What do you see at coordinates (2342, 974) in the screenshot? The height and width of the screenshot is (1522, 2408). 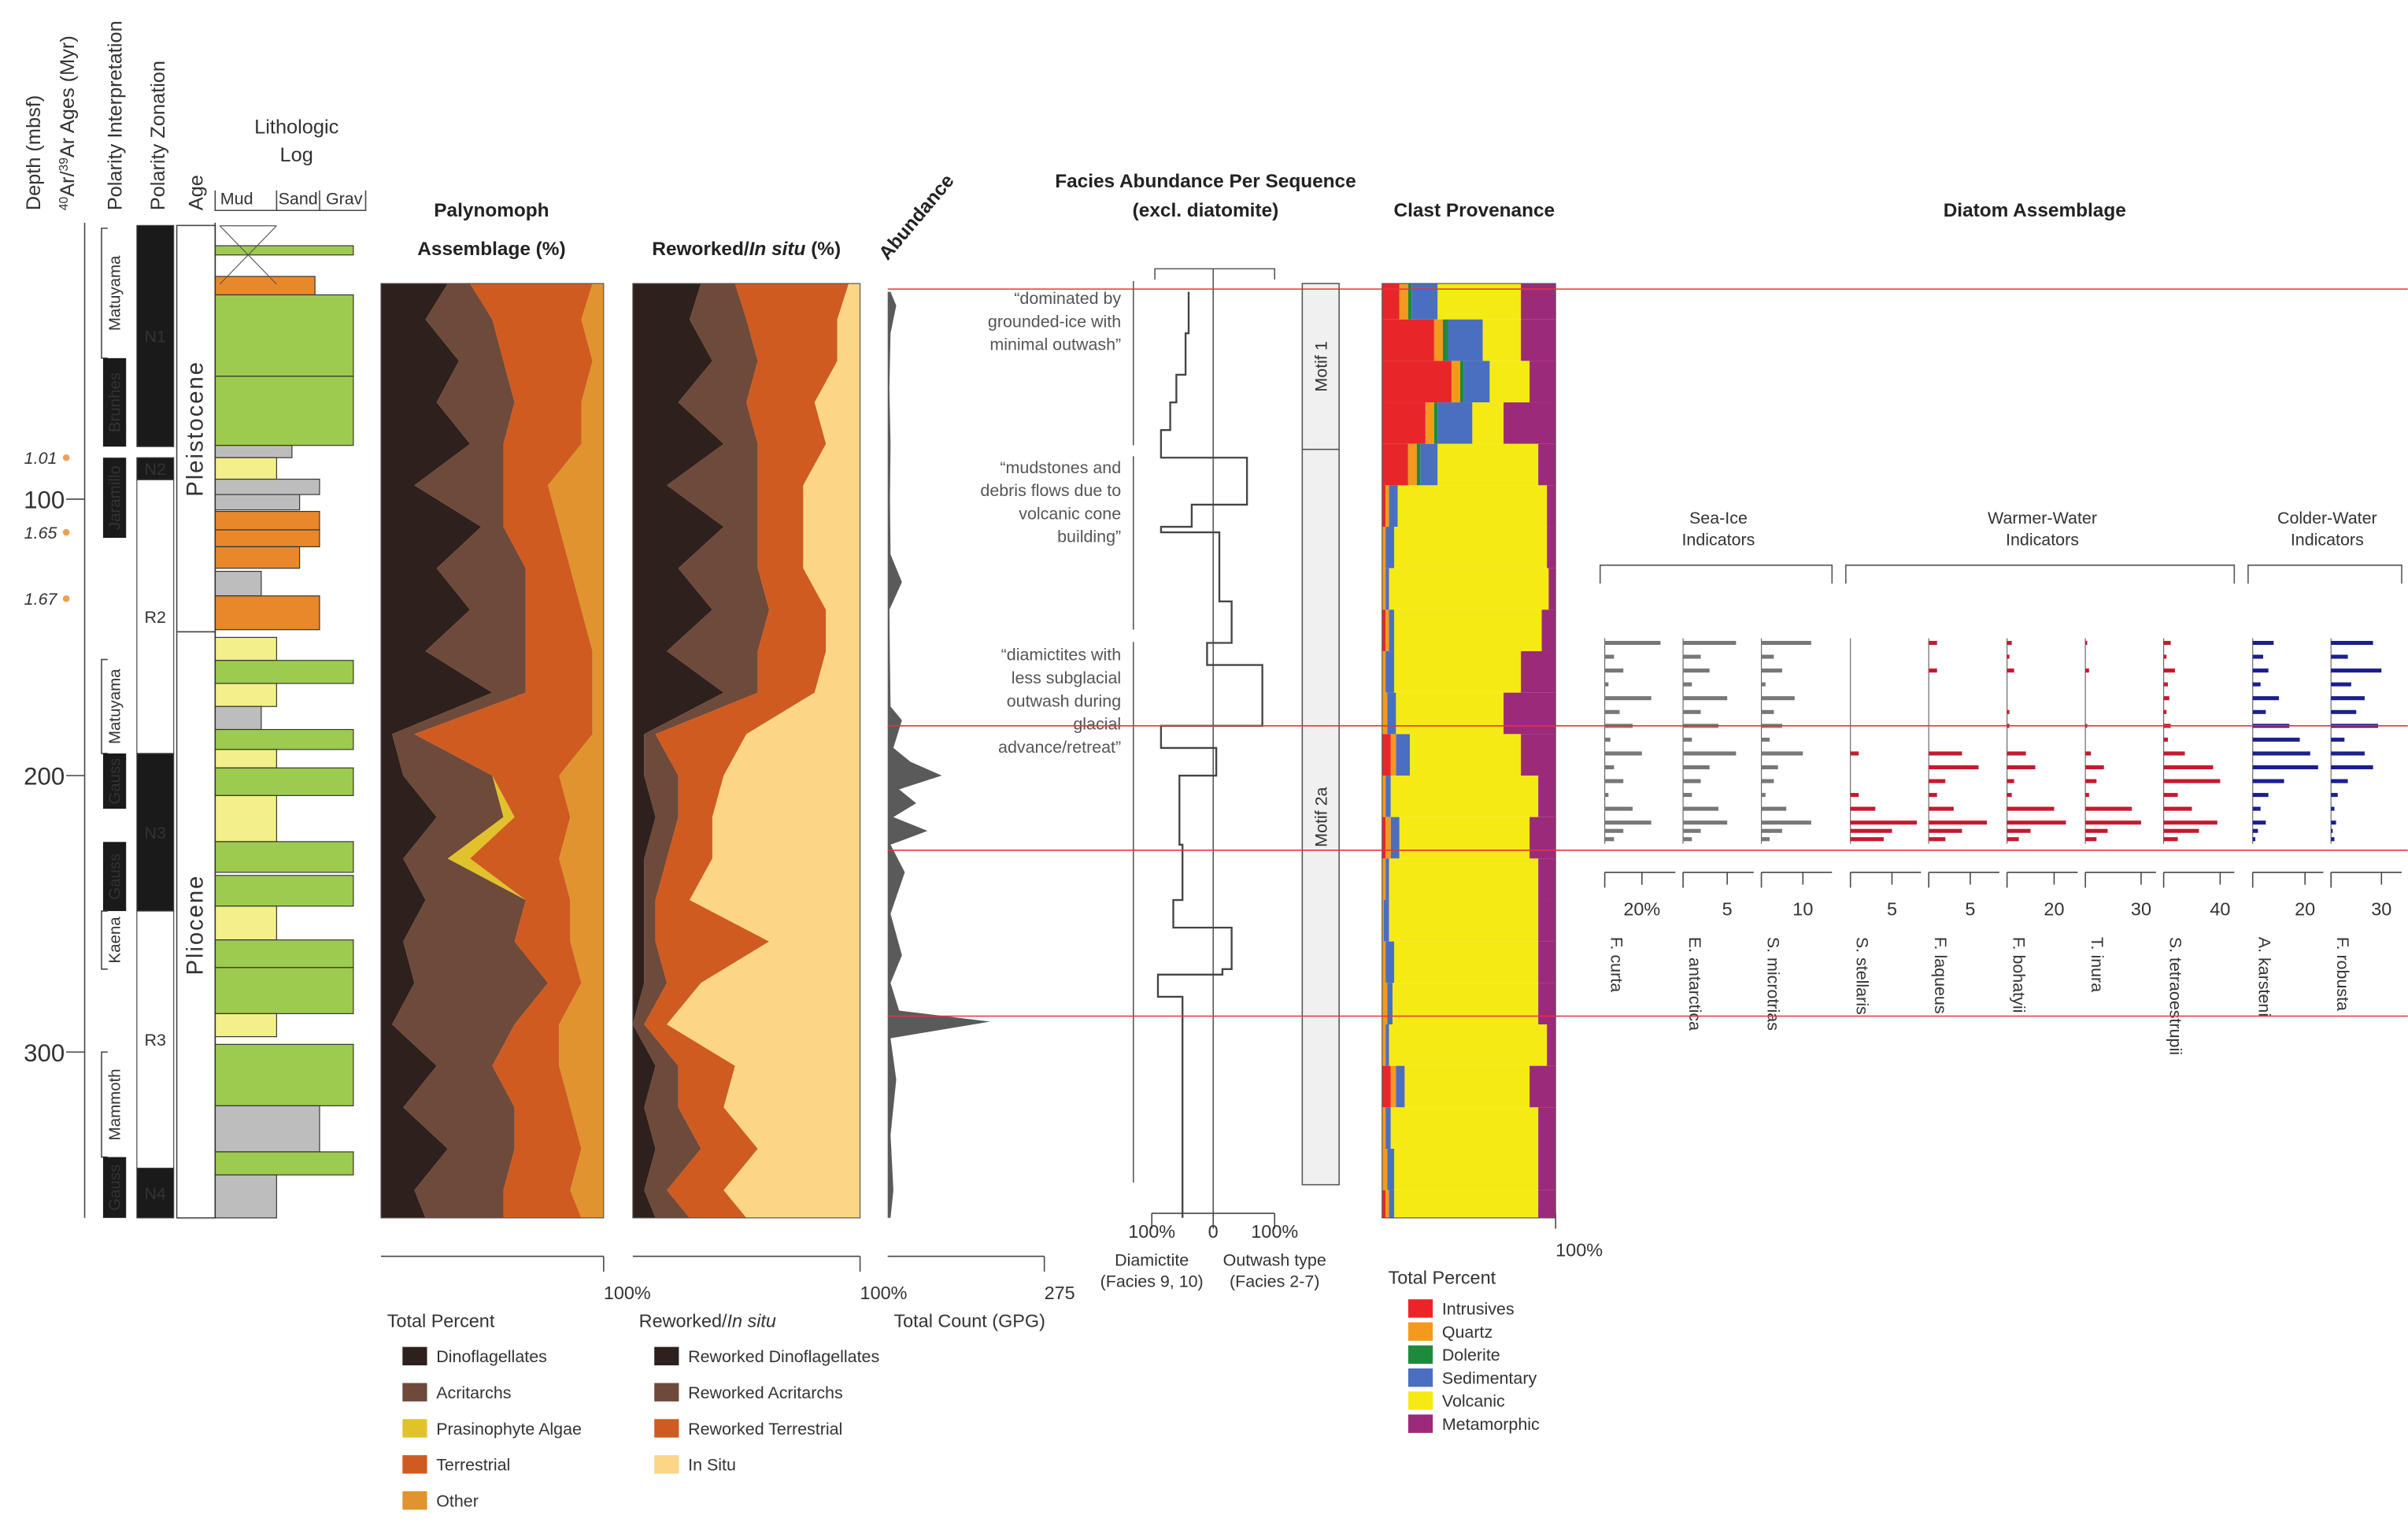 I see `species-label: F. robusta` at bounding box center [2342, 974].